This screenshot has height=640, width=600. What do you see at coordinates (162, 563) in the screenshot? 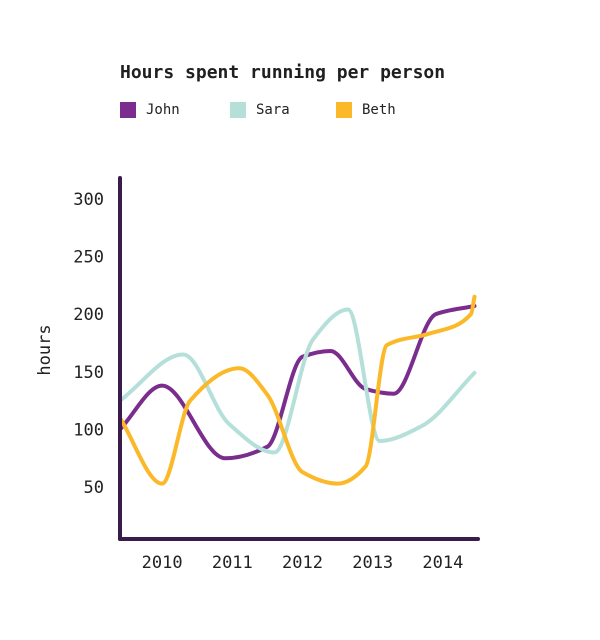
I see `x-tick-label: 2010` at bounding box center [162, 563].